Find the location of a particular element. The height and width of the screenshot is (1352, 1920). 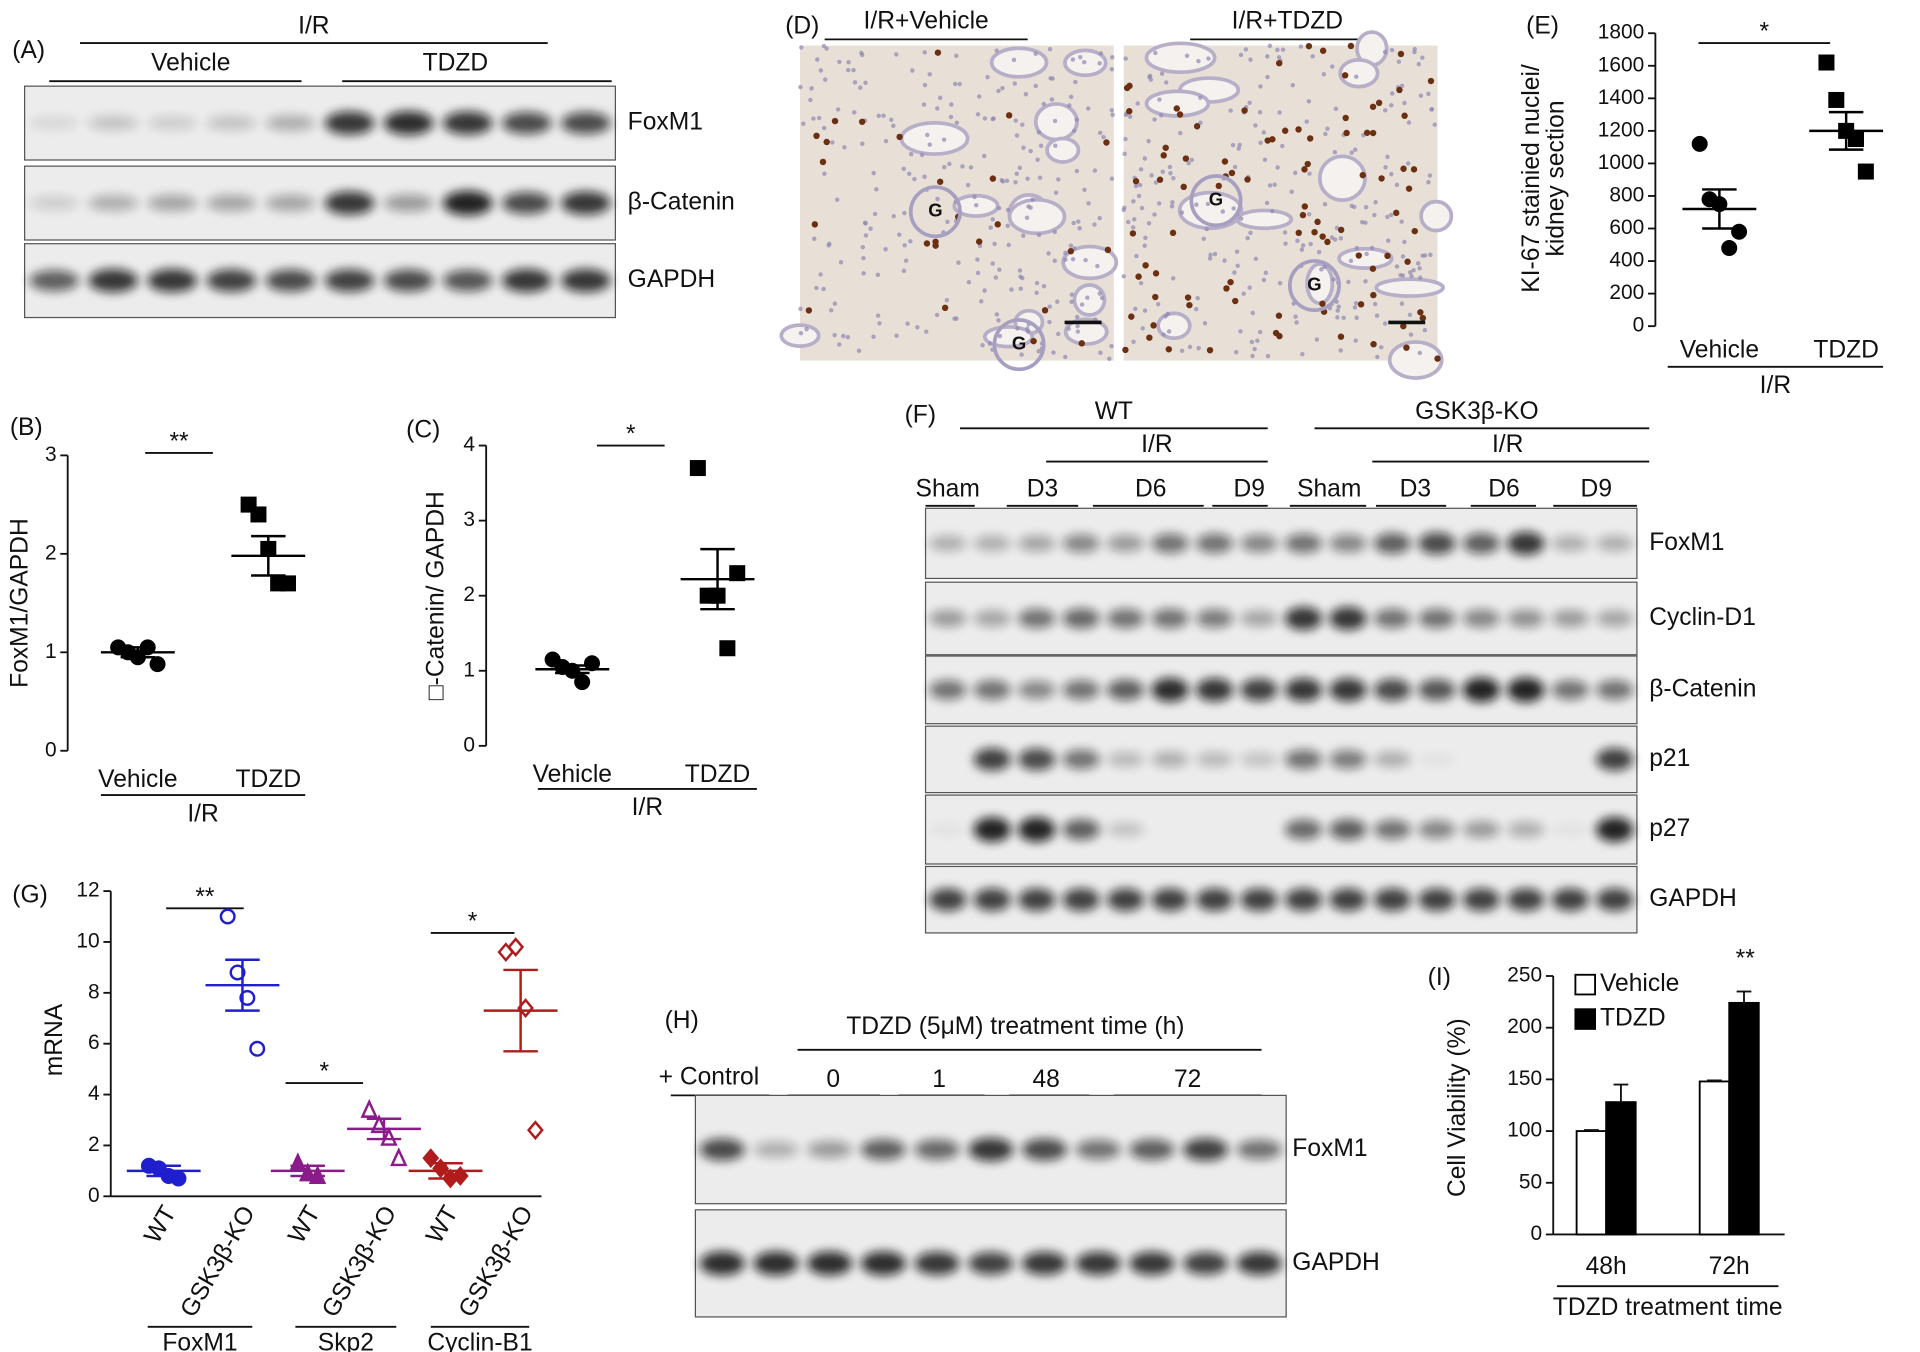

y-axis-label: □-Catenin/ GAPDH is located at coordinates (435, 595).